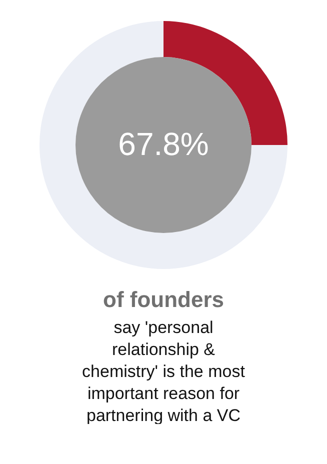  What do you see at coordinates (163, 299) in the screenshot?
I see `text: of founders` at bounding box center [163, 299].